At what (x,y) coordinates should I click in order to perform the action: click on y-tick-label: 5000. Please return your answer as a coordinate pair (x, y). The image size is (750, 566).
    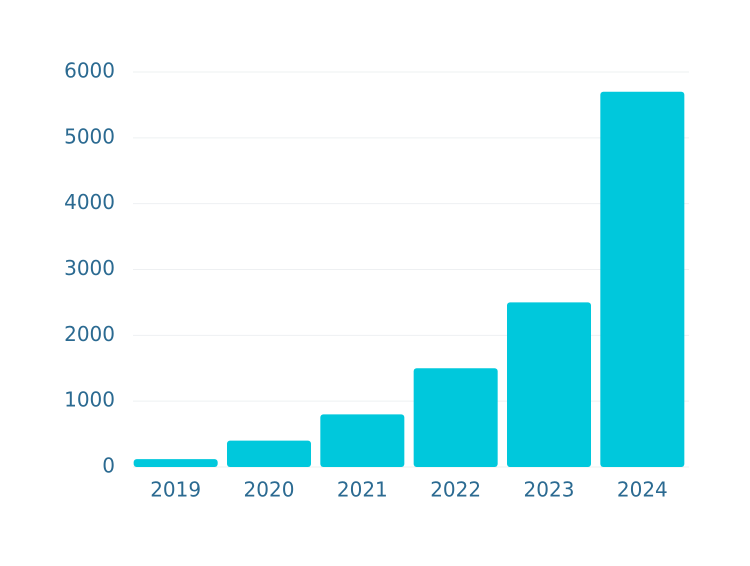
    Looking at the image, I should click on (89, 136).